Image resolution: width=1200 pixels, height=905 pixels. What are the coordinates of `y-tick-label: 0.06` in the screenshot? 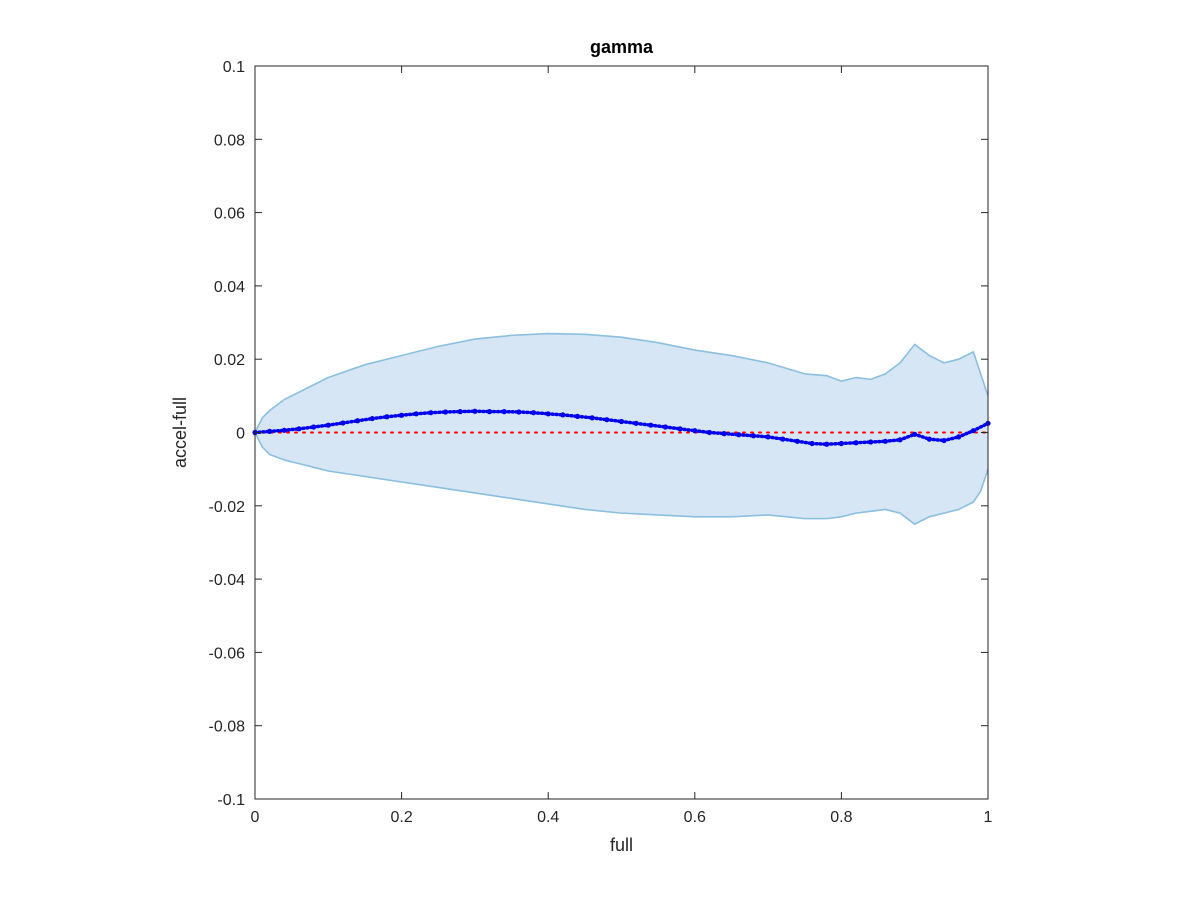 It's located at (229, 214).